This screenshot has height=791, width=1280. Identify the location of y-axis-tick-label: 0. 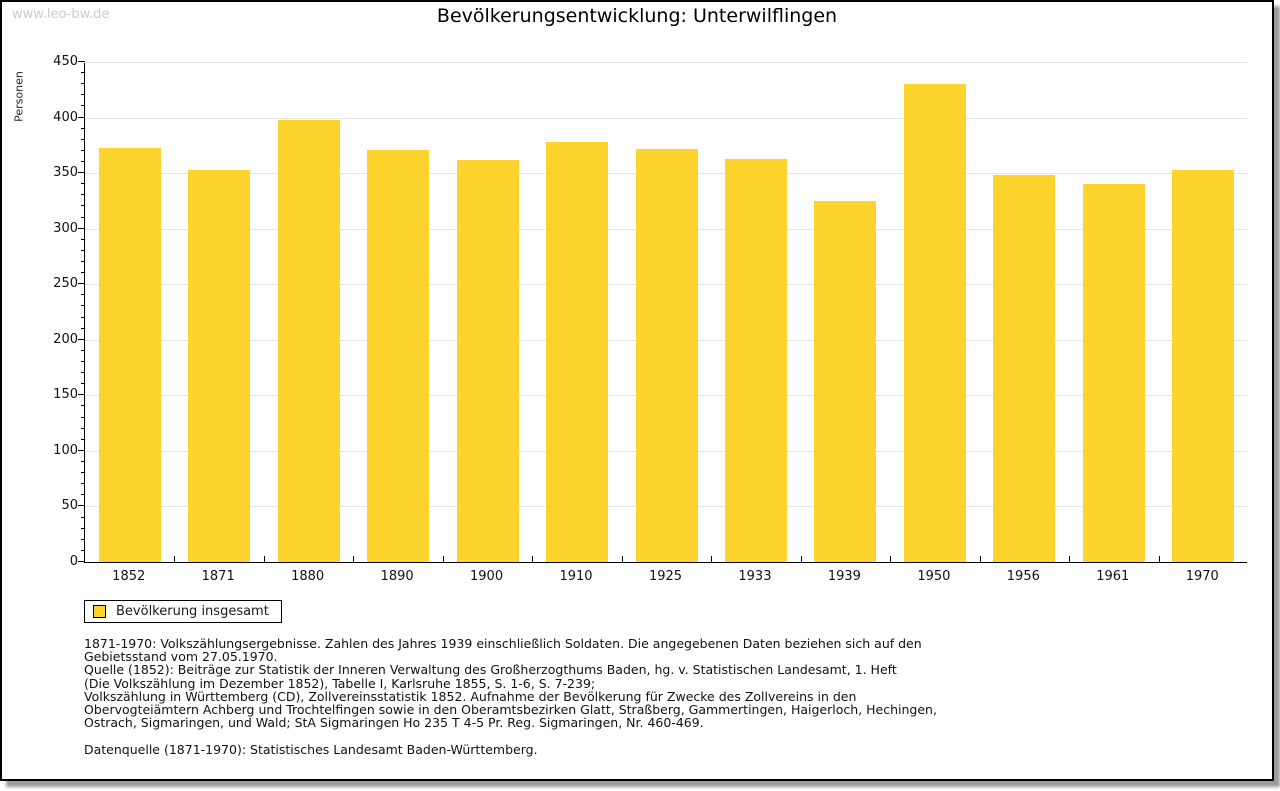
(73, 561).